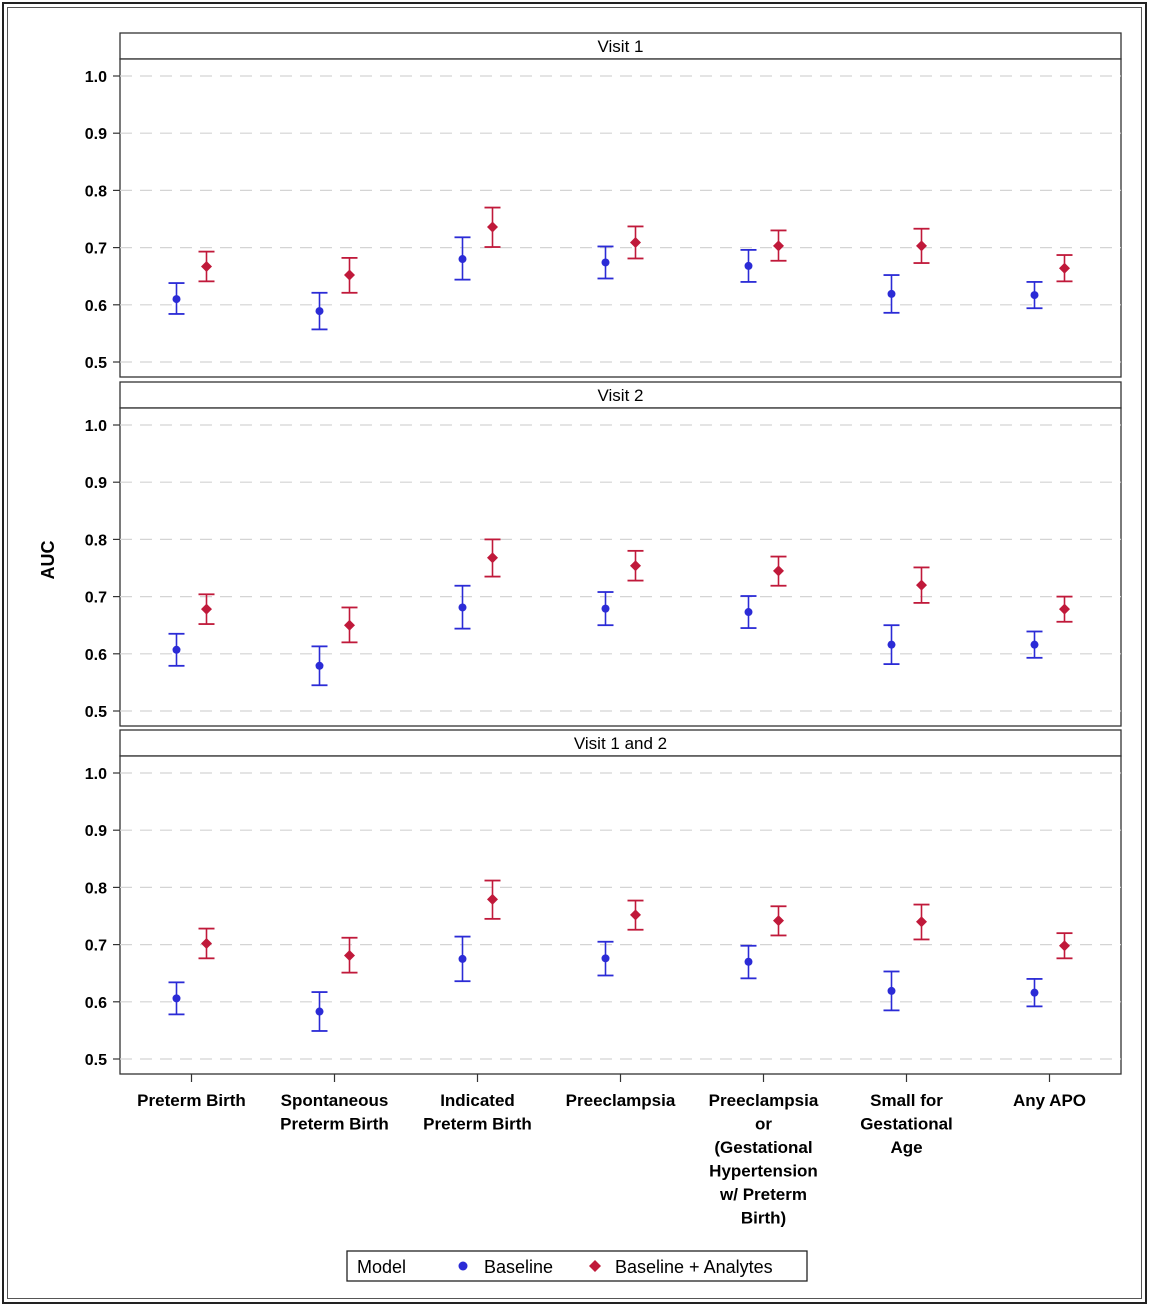 The image size is (1153, 1310). What do you see at coordinates (906, 1100) in the screenshot?
I see `x-tick-label-line: Small for` at bounding box center [906, 1100].